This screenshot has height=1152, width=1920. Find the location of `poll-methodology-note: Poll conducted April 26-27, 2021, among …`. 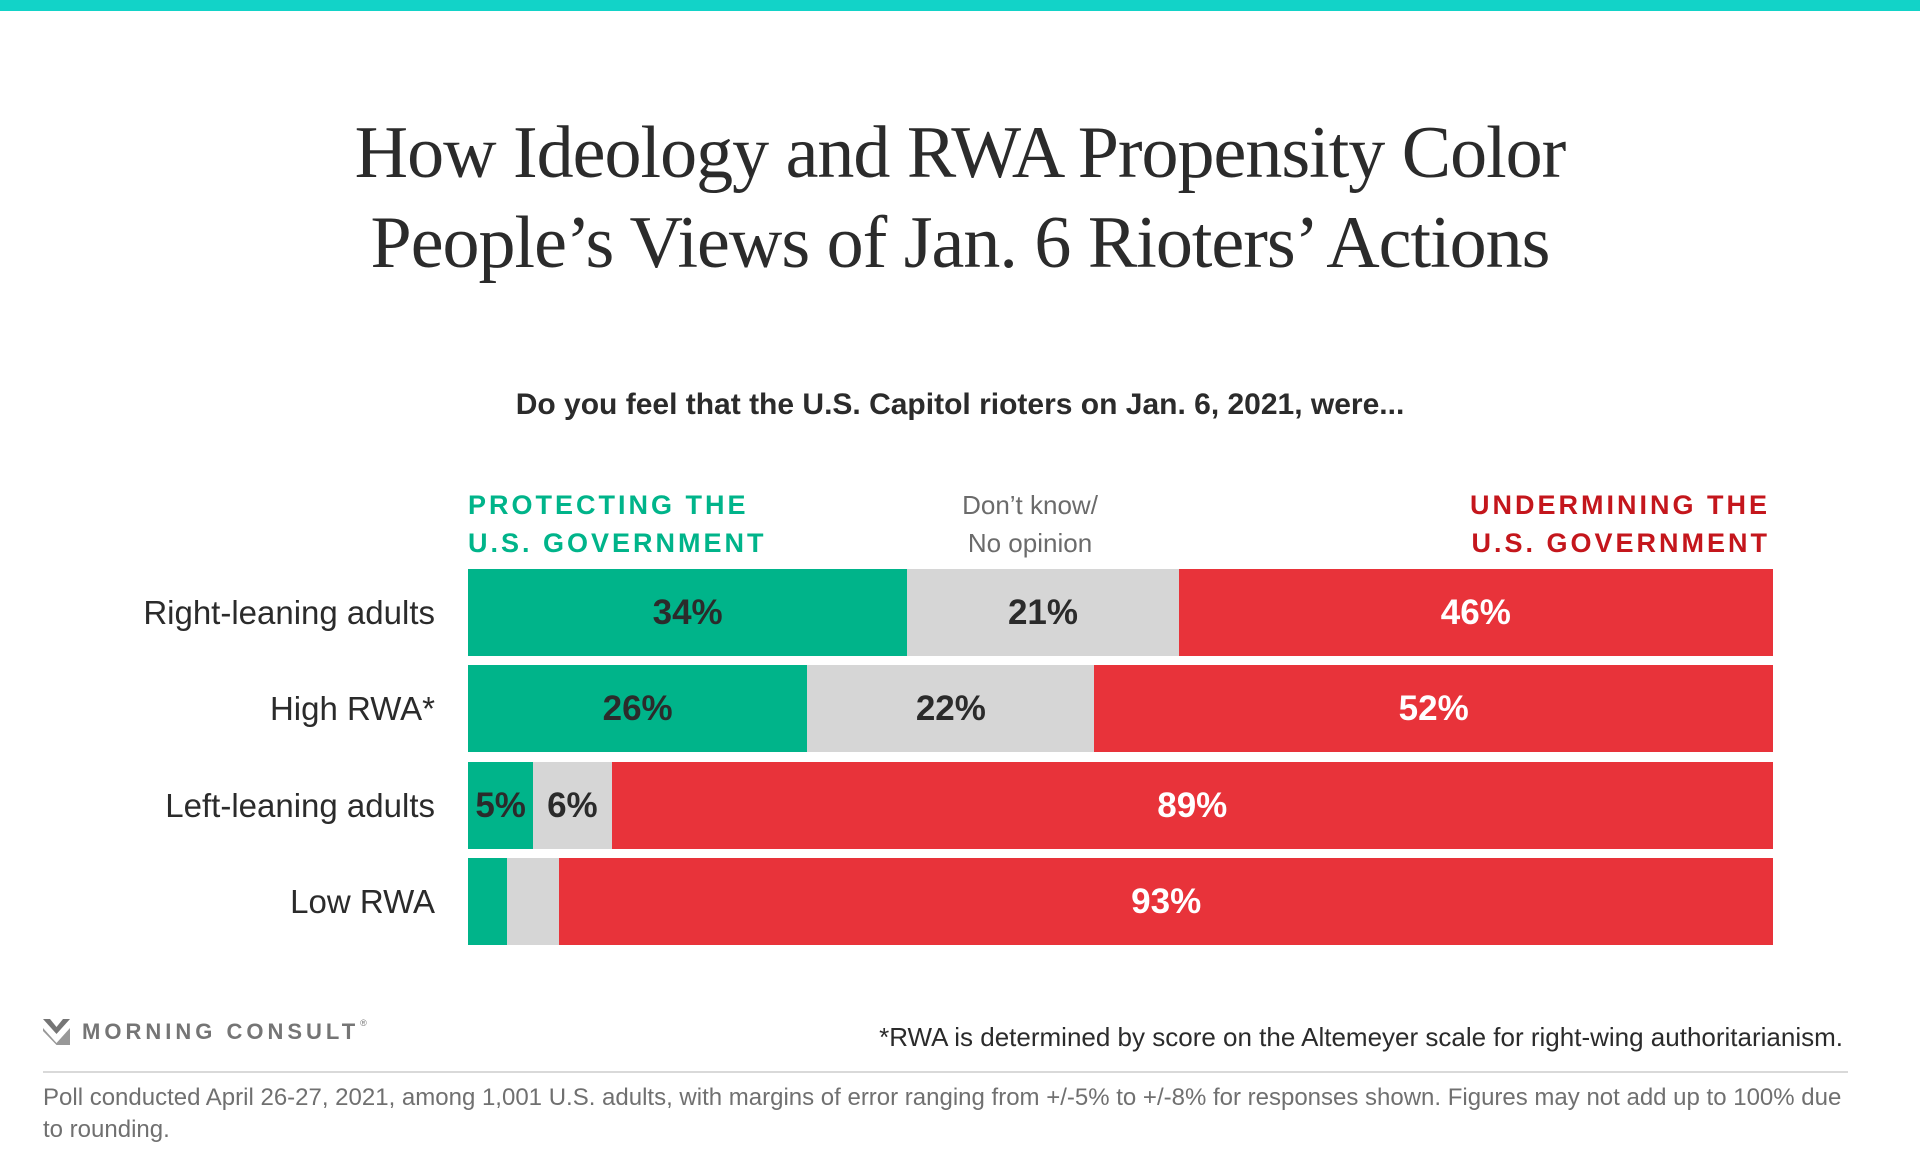

poll-methodology-note: Poll conducted April 26-27, 2021, among … is located at coordinates (942, 1113).